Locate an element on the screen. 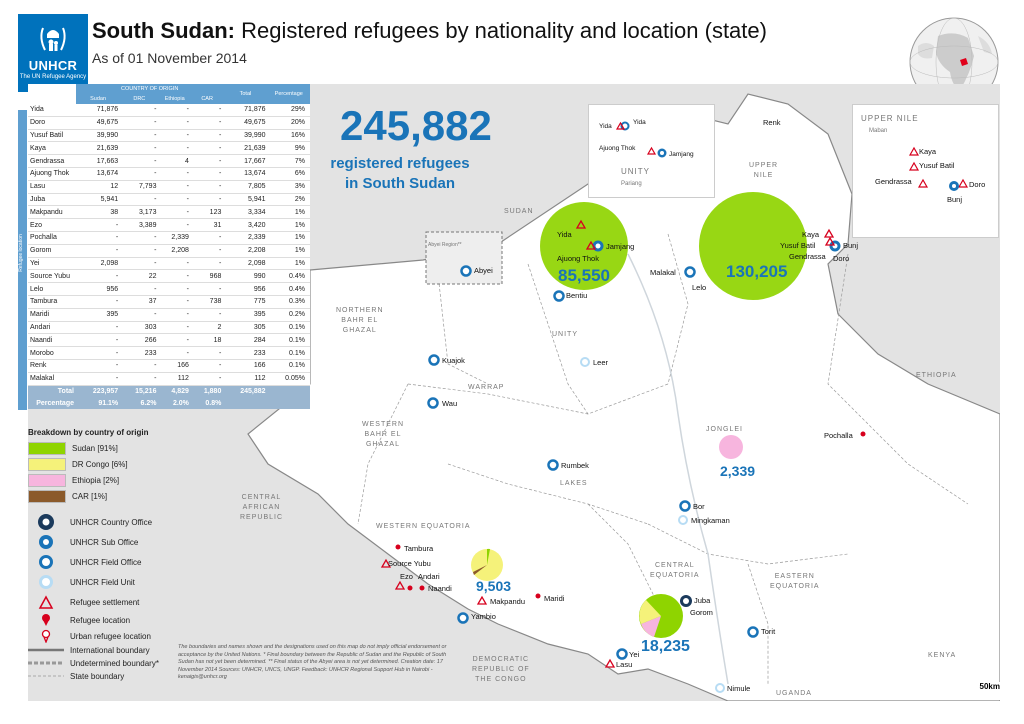  field-office-rumbek-icon is located at coordinates (553, 465).